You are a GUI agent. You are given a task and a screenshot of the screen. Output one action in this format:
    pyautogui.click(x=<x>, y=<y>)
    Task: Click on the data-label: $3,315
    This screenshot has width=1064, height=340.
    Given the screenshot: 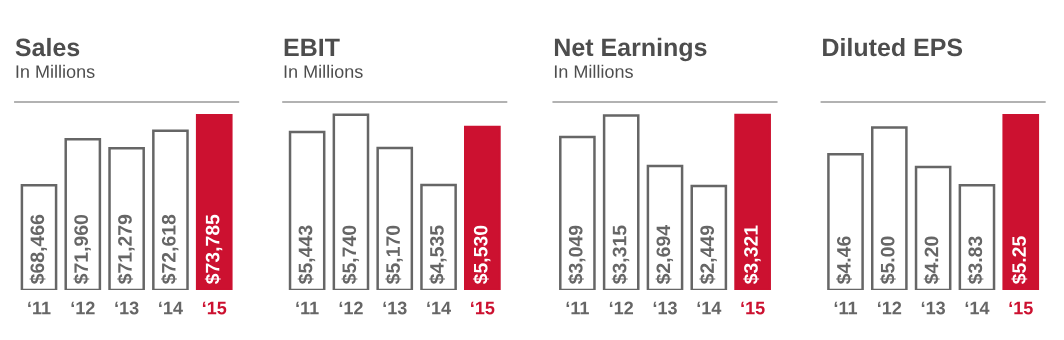 What is the action you would take?
    pyautogui.click(x=620, y=255)
    